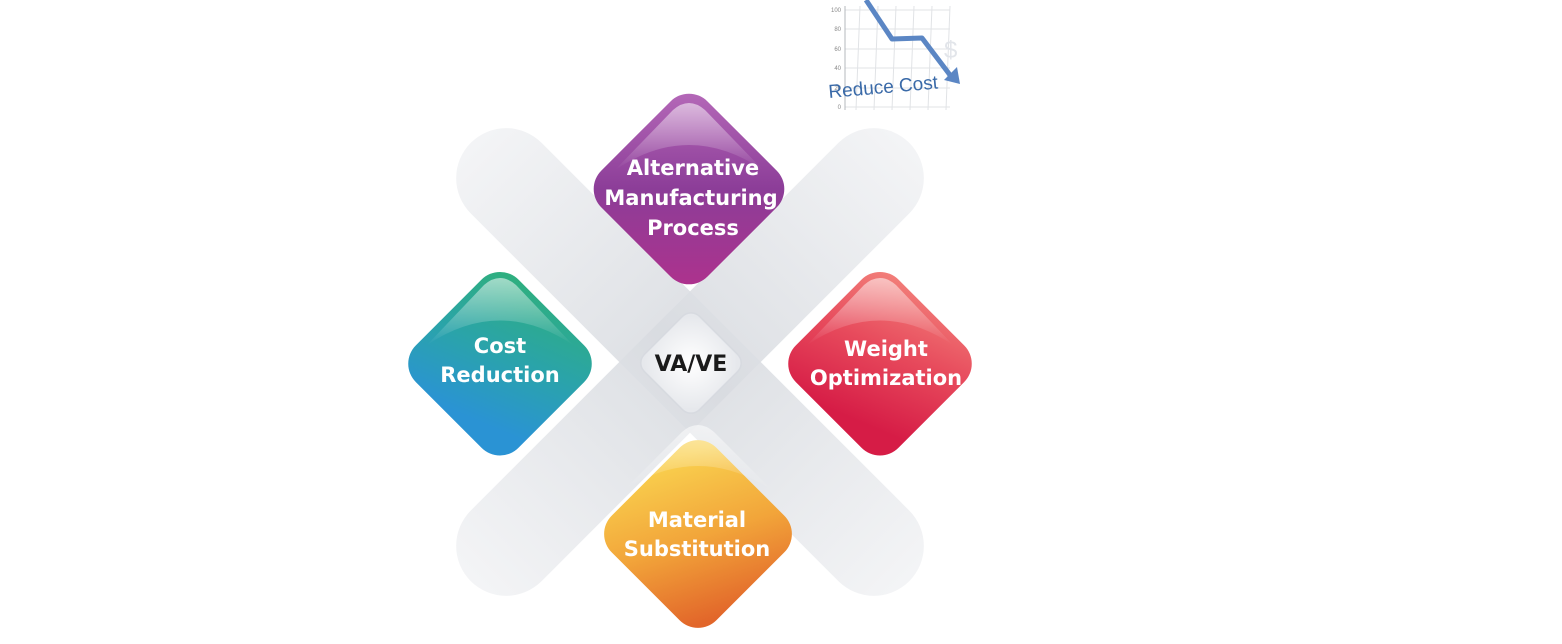 This screenshot has width=1562, height=644. I want to click on diamond-top-line-1: Alternative, so click(693, 168).